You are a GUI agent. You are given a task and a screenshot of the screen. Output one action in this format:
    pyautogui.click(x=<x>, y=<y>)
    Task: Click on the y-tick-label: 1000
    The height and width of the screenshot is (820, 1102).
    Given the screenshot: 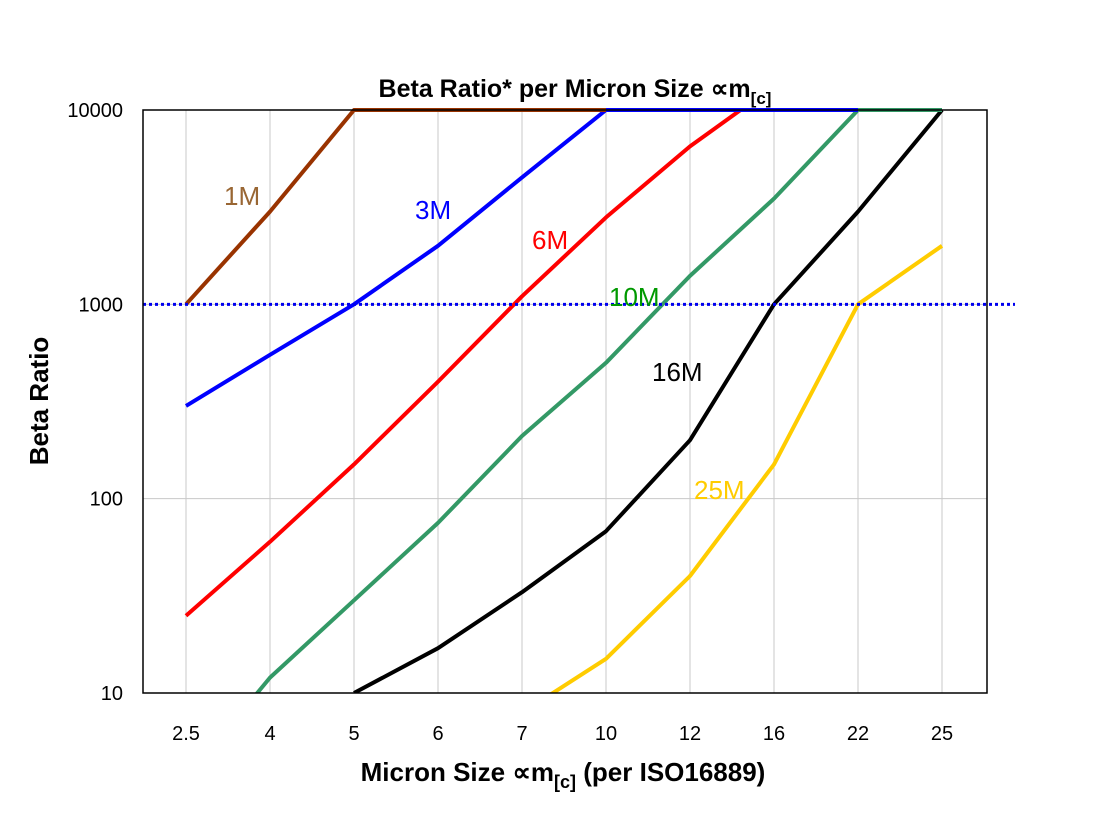 What is the action you would take?
    pyautogui.click(x=101, y=305)
    